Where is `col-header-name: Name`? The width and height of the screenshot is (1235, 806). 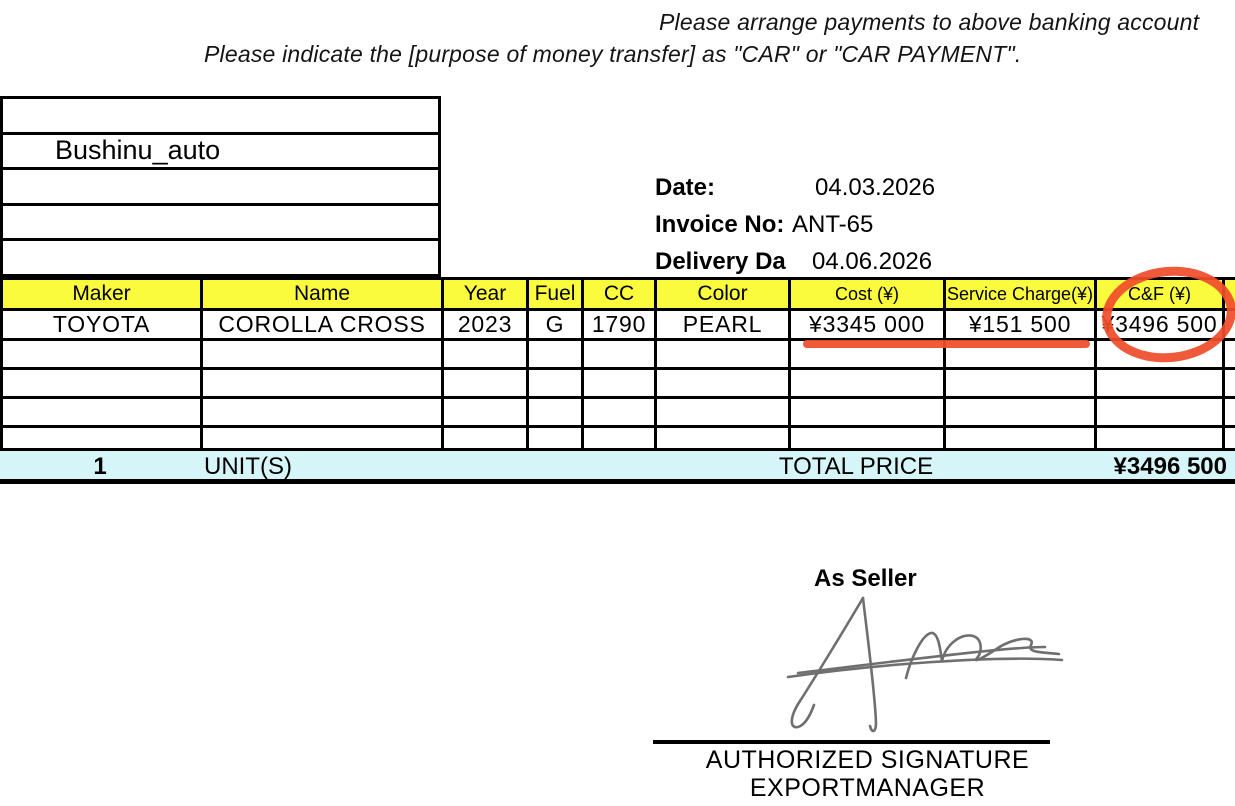 col-header-name: Name is located at coordinates (322, 294).